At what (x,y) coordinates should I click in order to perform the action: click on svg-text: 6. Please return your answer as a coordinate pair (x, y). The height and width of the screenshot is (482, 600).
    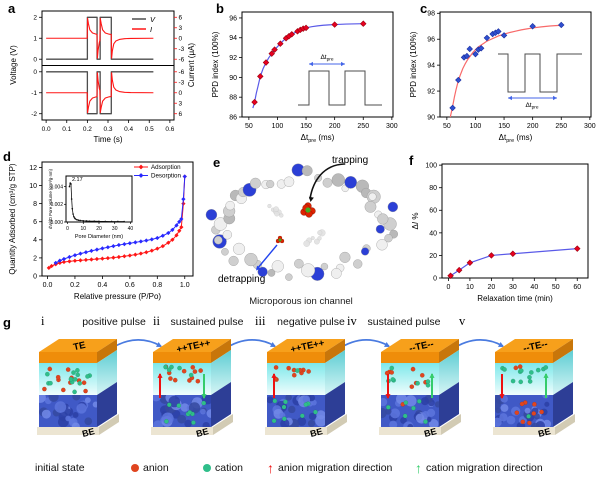
    Looking at the image, I should click on (181, 18).